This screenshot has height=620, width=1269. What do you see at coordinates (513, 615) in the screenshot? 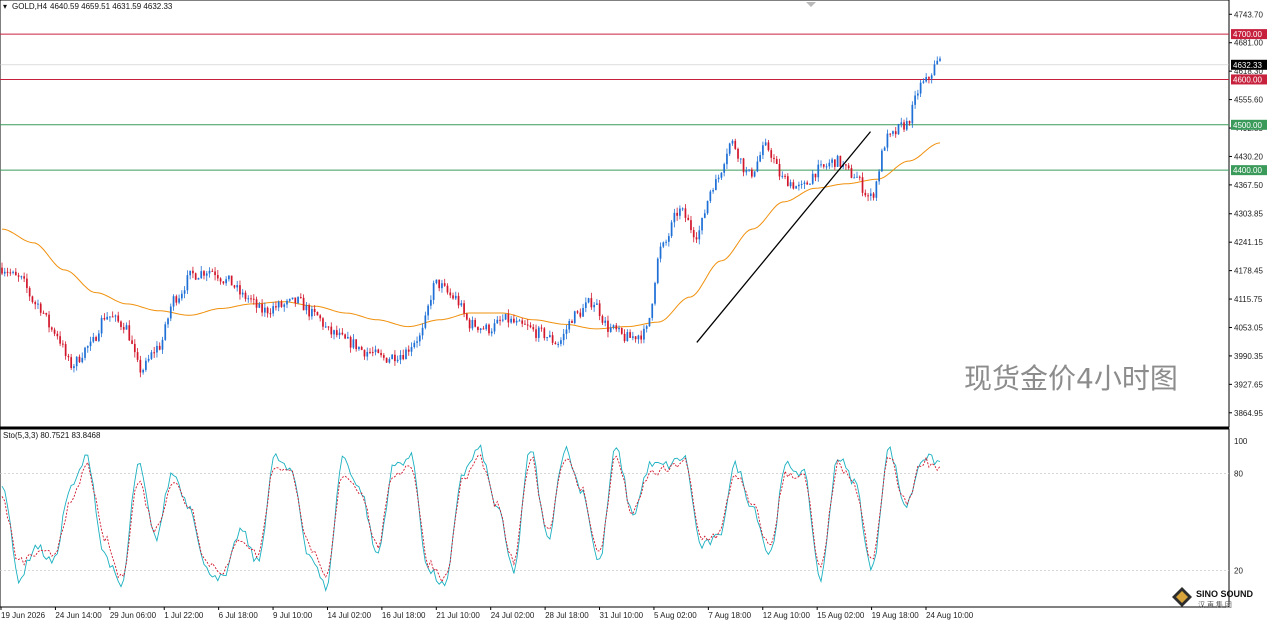
I see `x-tick-label: 24 Jul 02:00` at bounding box center [513, 615].